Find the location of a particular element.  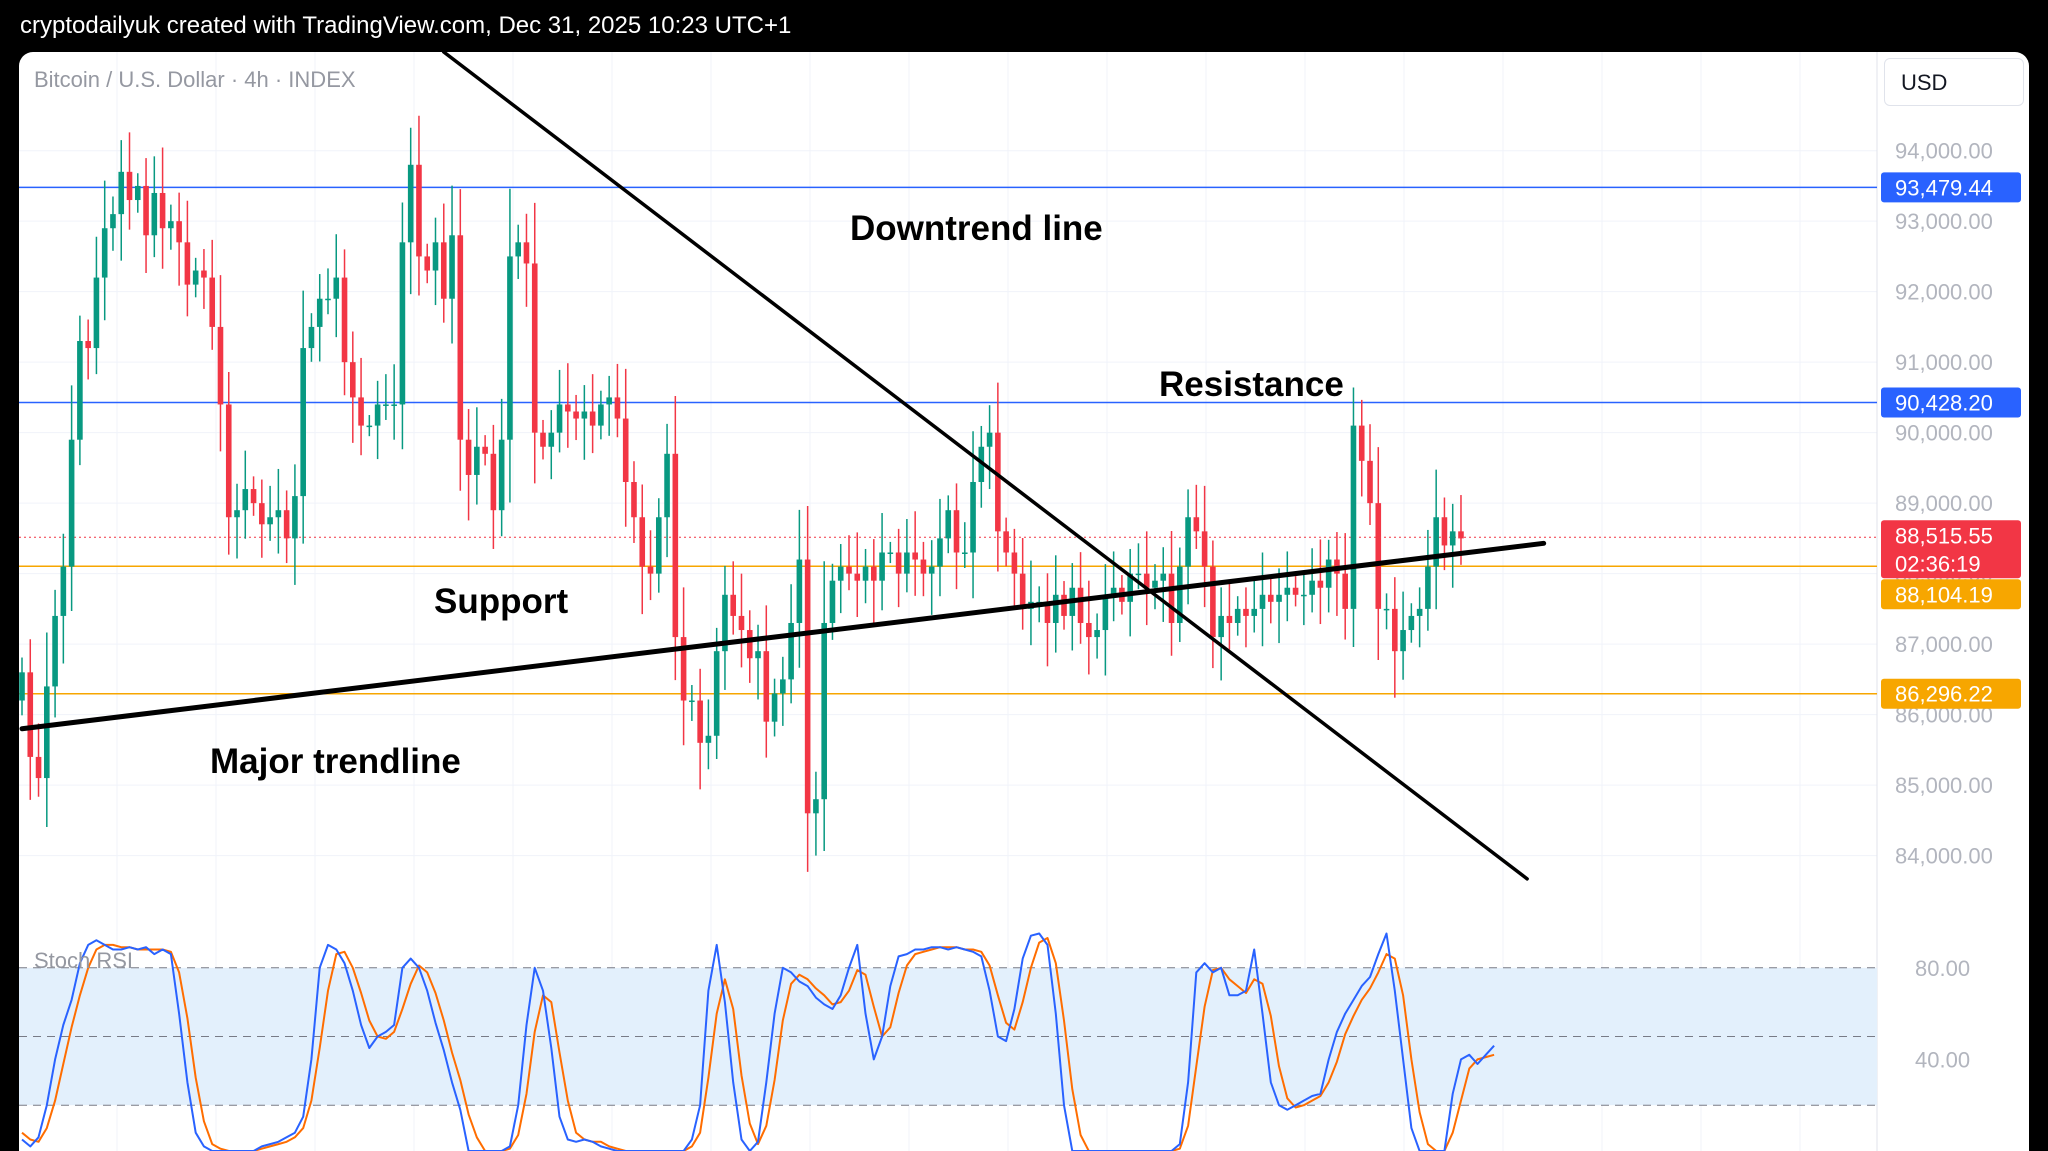

currency-selector: USD is located at coordinates (1954, 82).